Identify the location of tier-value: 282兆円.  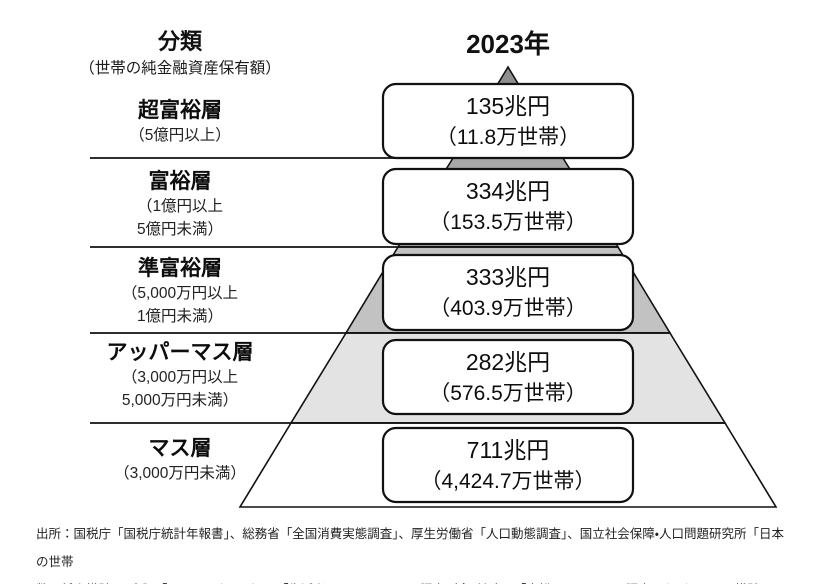
(508, 361).